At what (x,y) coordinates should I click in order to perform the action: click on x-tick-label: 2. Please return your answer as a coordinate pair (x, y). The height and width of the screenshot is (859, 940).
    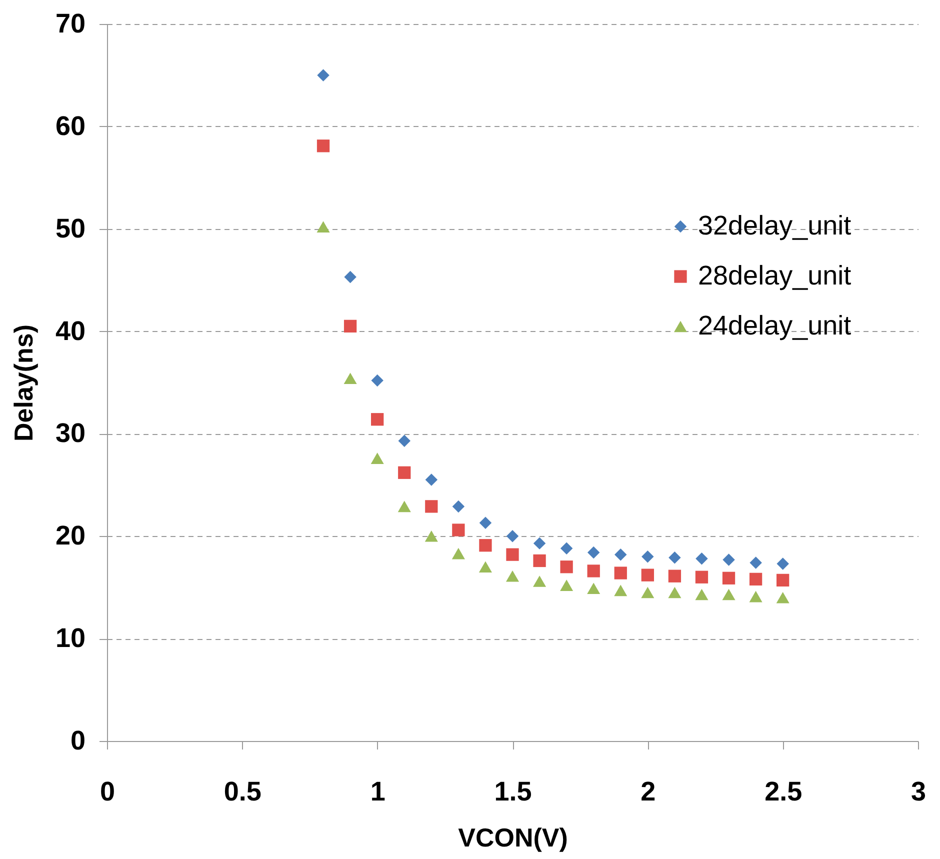
    Looking at the image, I should click on (648, 791).